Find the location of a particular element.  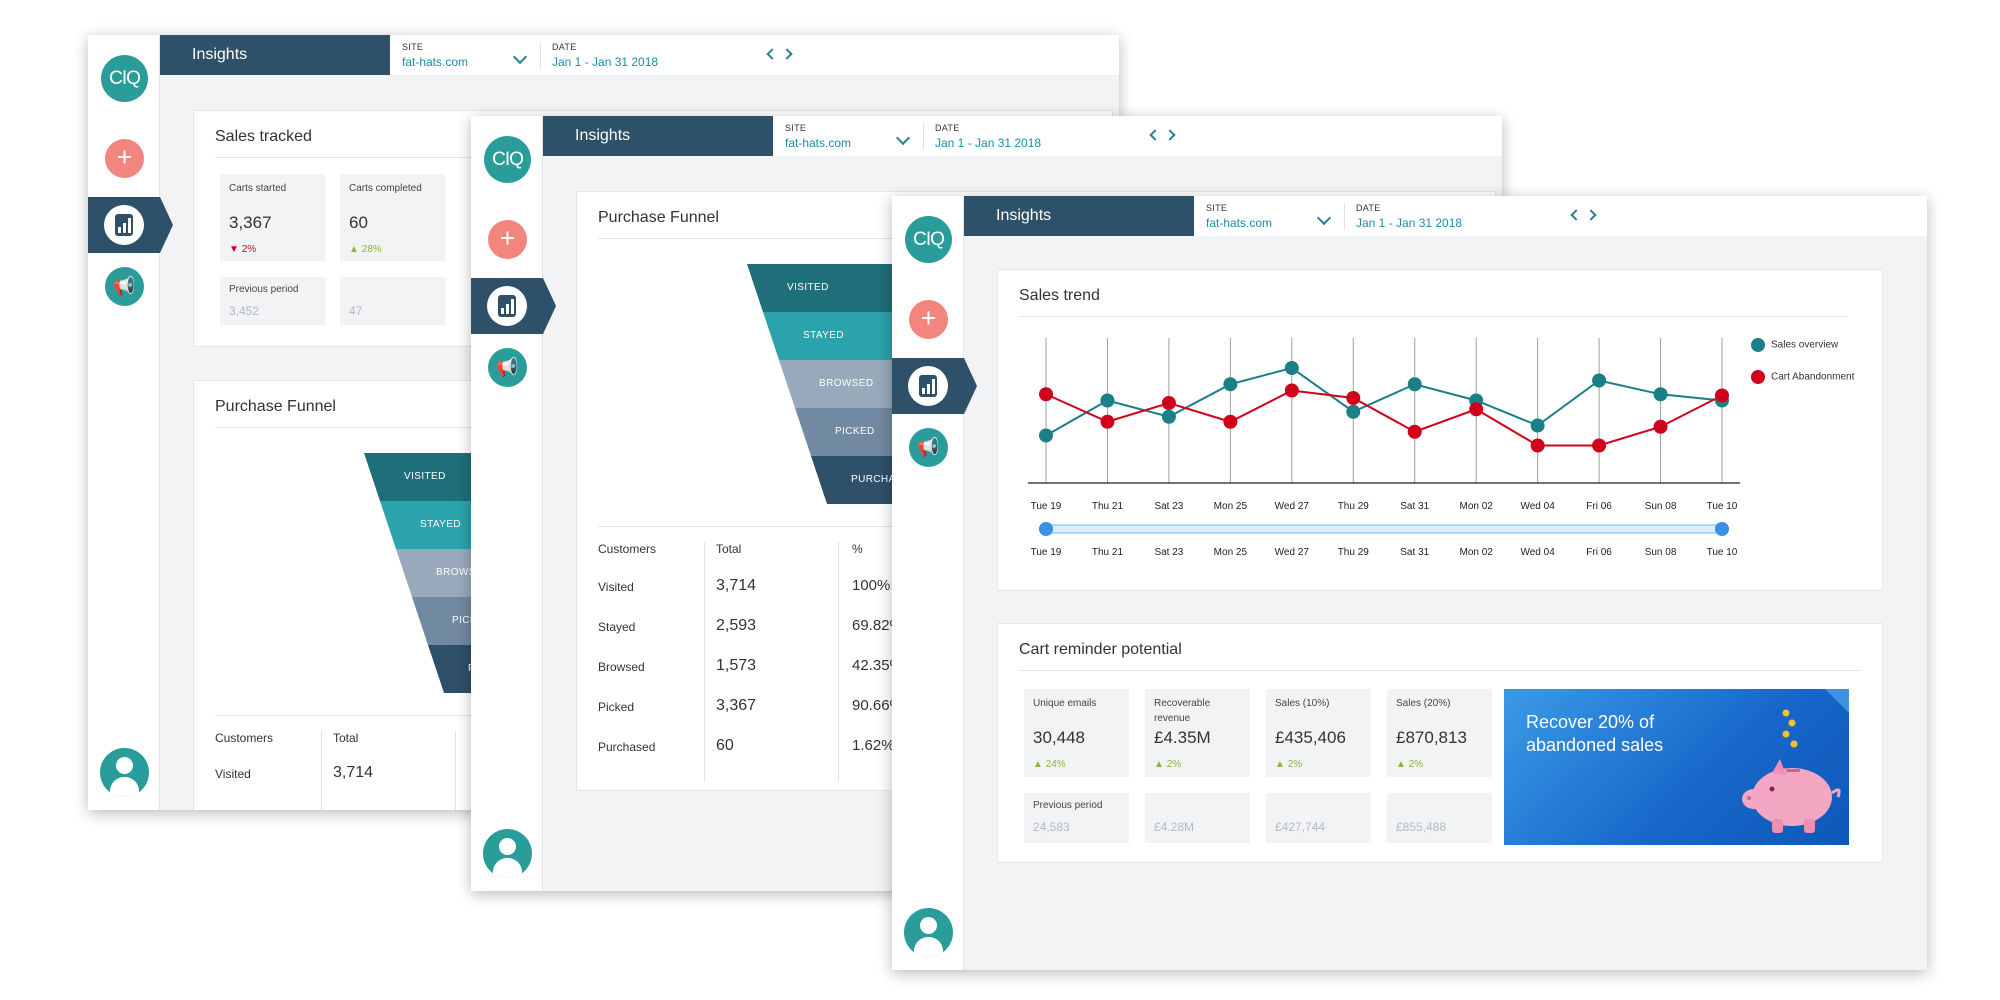

row-label: Stayed is located at coordinates (617, 627).